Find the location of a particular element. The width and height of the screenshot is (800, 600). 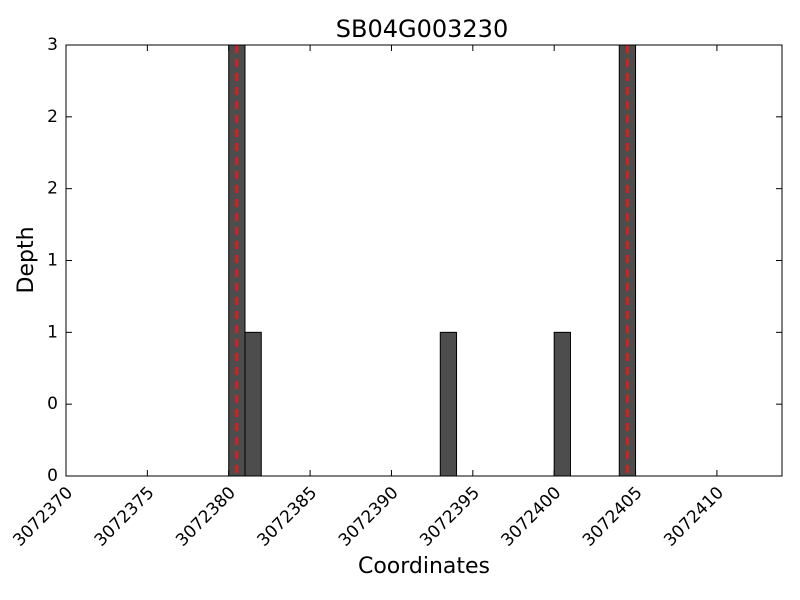

x-tick-label: 3072380 is located at coordinates (206, 517).